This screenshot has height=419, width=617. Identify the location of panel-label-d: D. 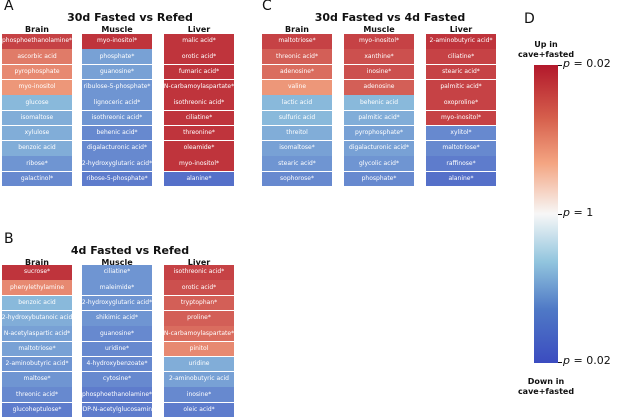
(529, 19).